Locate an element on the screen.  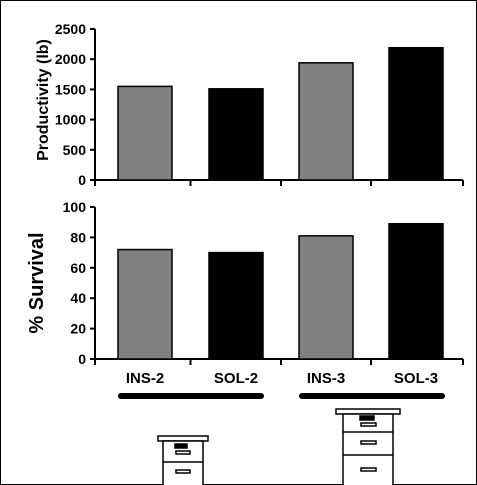
2-story-hive-icon is located at coordinates (183, 460).